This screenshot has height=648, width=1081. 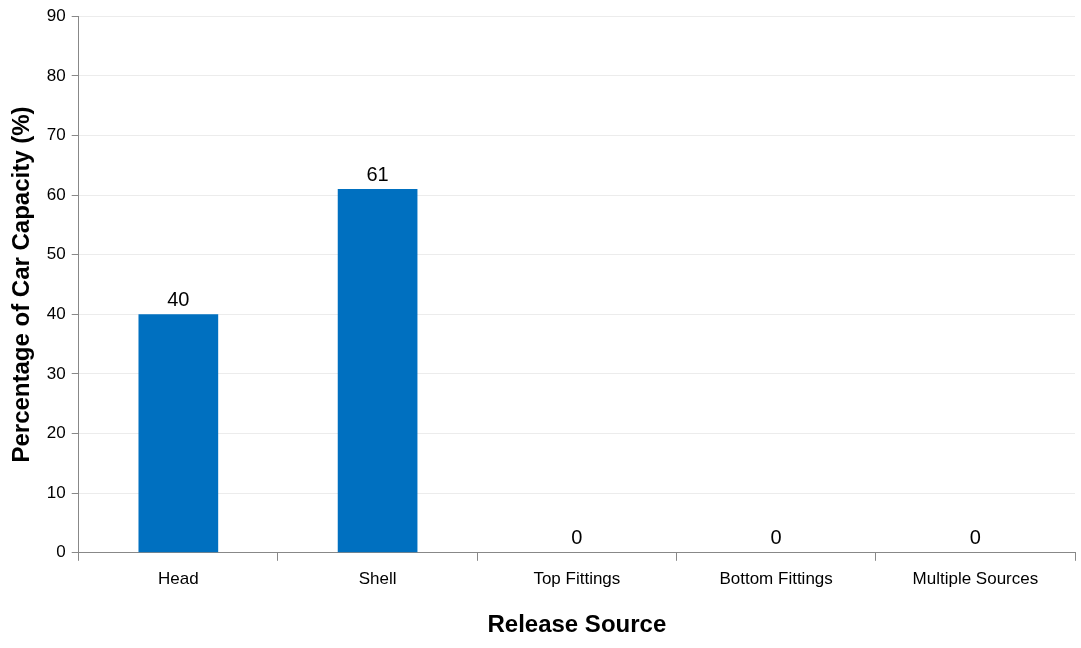 What do you see at coordinates (56, 15) in the screenshot?
I see `y-tick-label: 90` at bounding box center [56, 15].